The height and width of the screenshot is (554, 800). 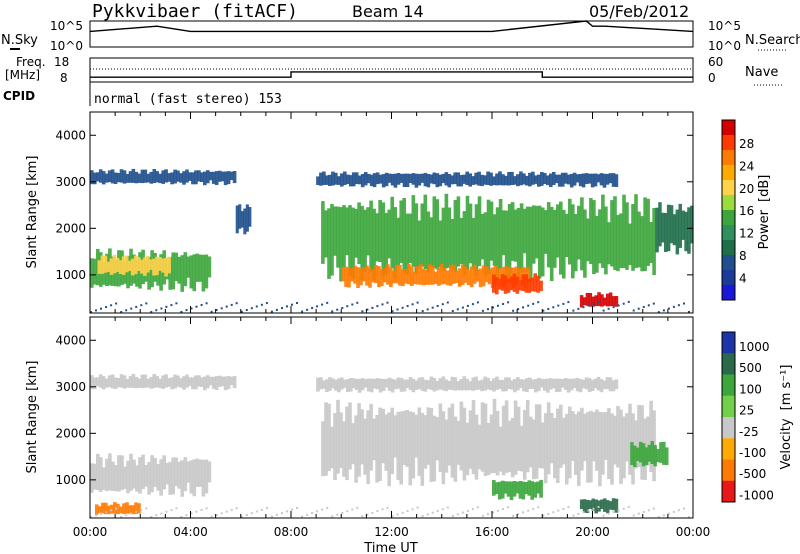 I want to click on heatmap-cell-cluster, so click(x=467, y=384).